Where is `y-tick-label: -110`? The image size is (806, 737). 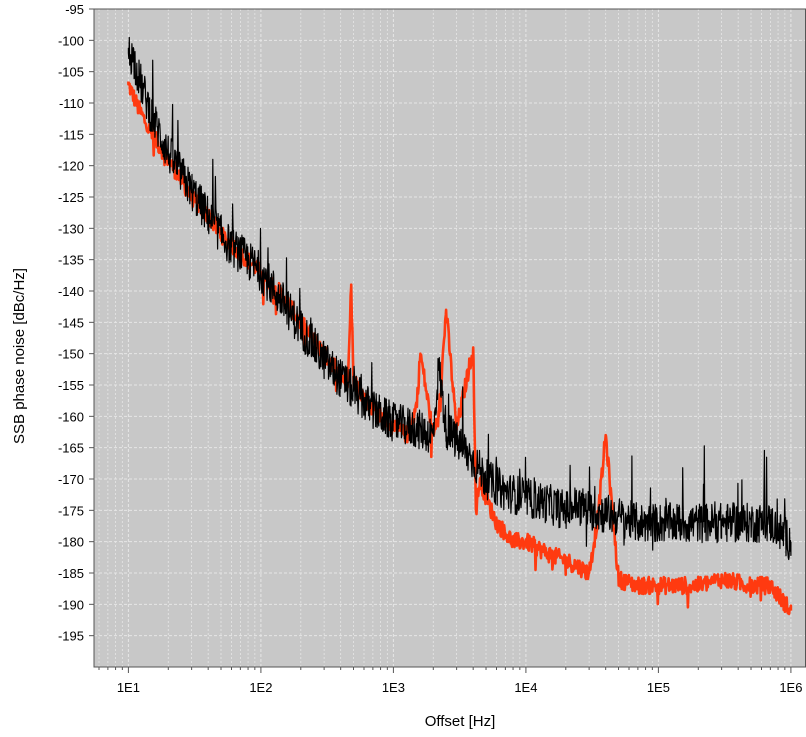
y-tick-label: -110 is located at coordinates (71, 103).